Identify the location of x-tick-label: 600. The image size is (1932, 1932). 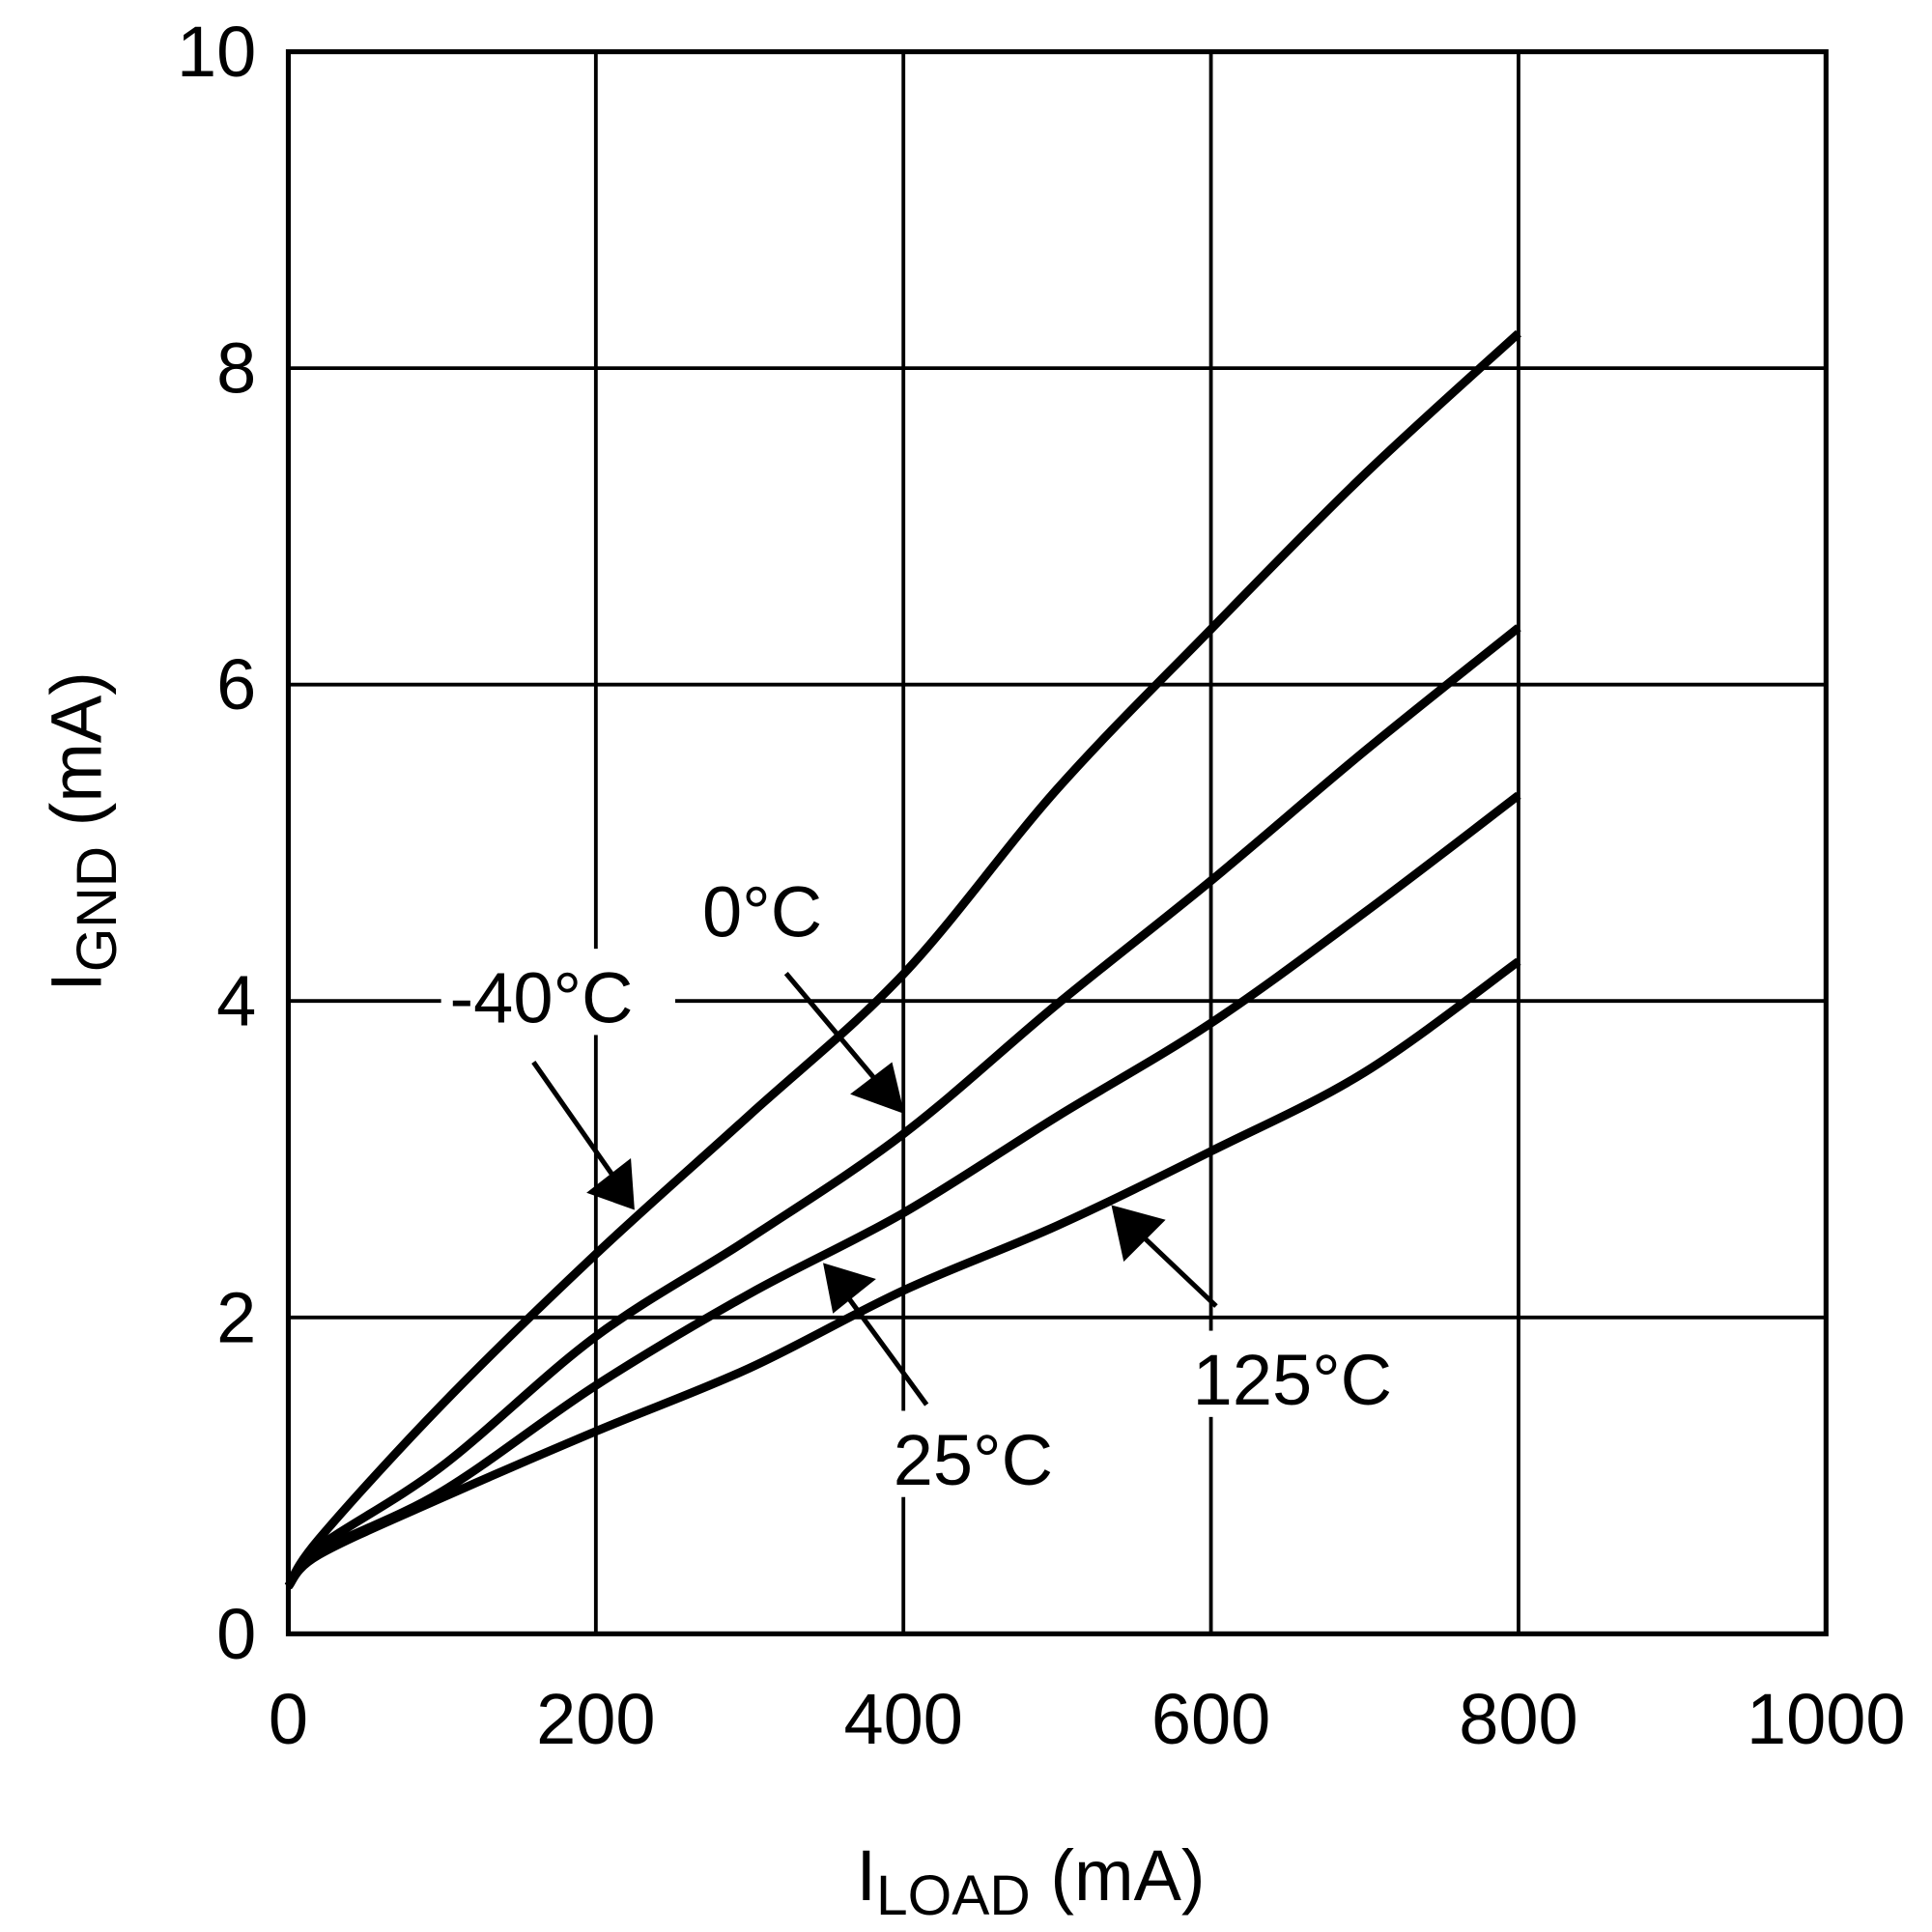
(1210, 1719).